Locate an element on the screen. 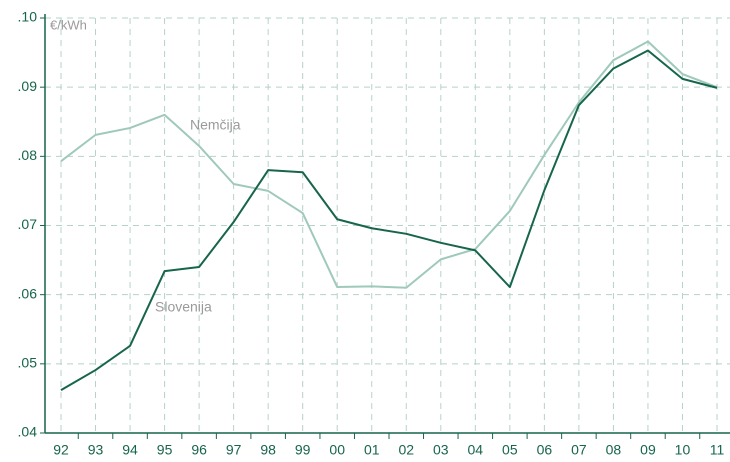 This screenshot has width=730, height=462. y-tick-label: .09 is located at coordinates (28, 86).